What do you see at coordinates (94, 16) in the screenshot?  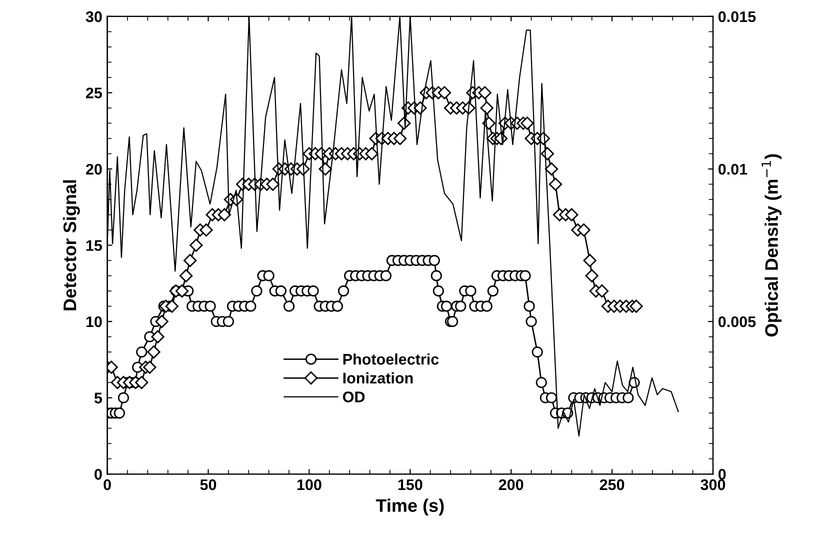 I see `y-tick-label: 30` at bounding box center [94, 16].